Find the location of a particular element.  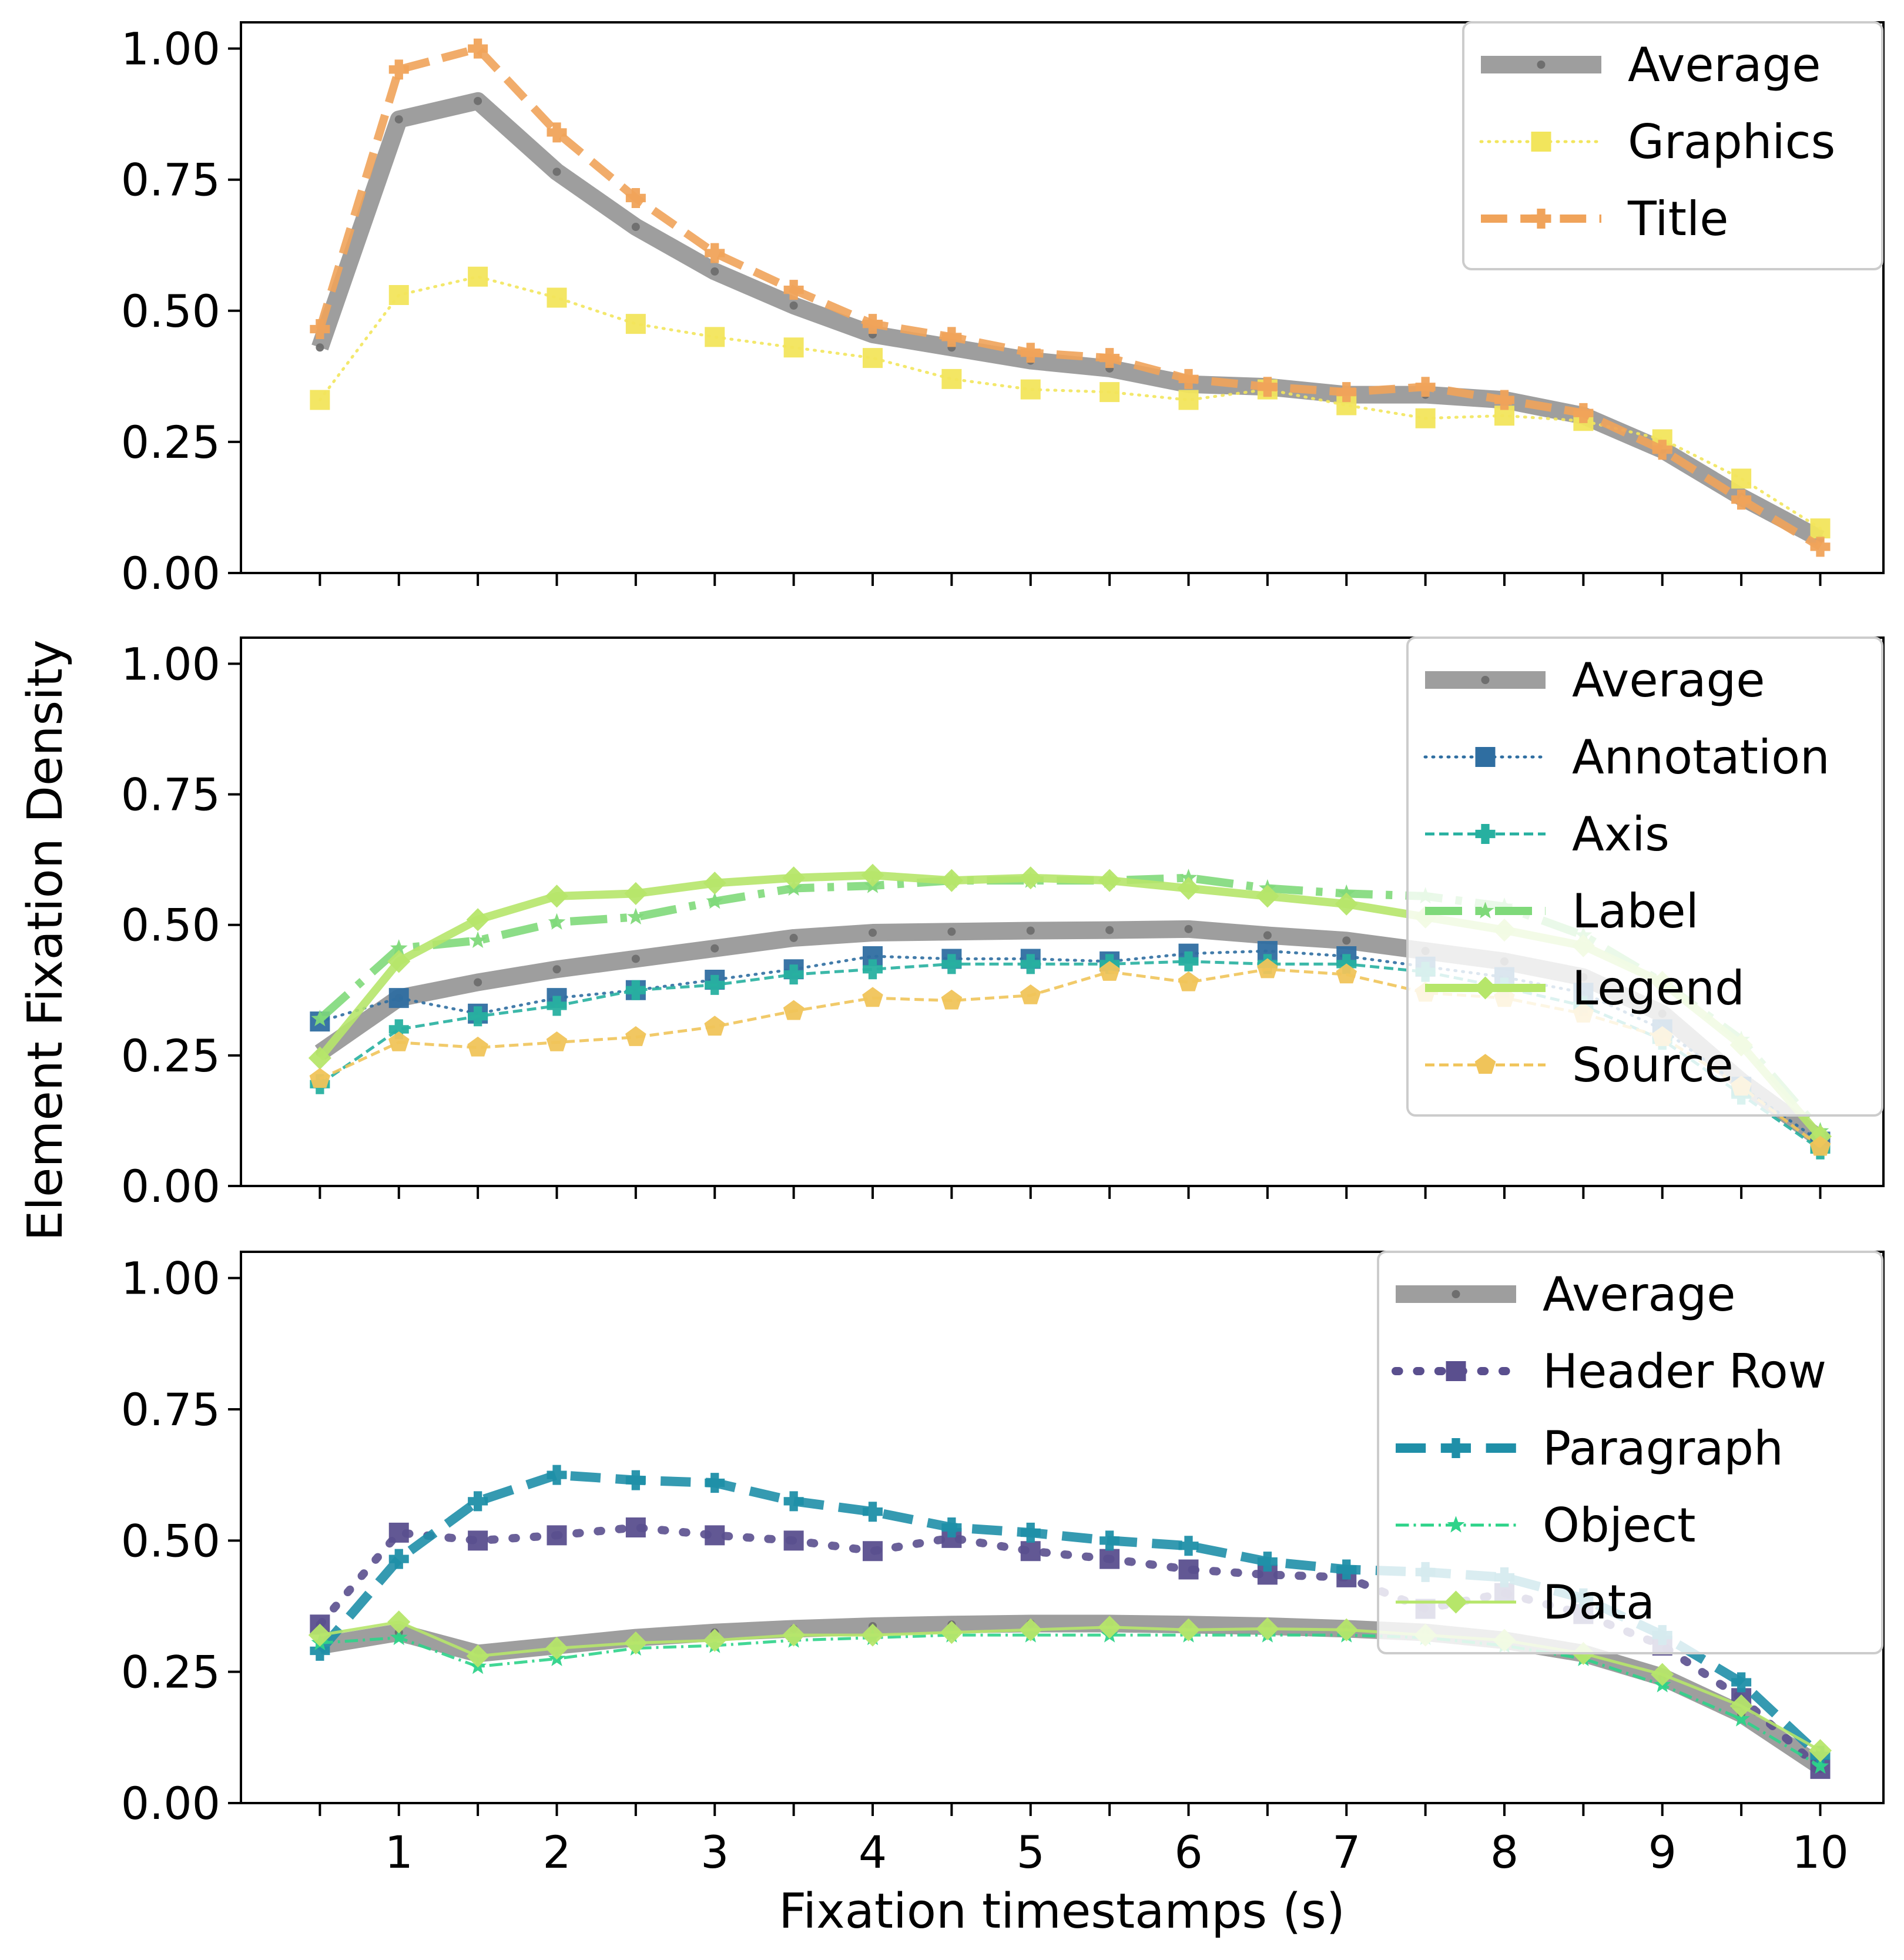

legend-label-title: Title is located at coordinates (1678, 219).